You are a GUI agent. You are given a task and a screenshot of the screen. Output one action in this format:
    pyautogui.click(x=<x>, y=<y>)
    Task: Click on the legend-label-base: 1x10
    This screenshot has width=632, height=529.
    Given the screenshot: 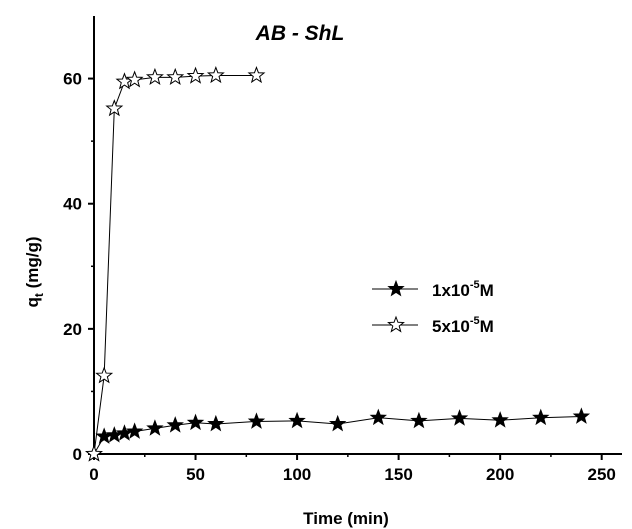 What is the action you would take?
    pyautogui.click(x=451, y=290)
    